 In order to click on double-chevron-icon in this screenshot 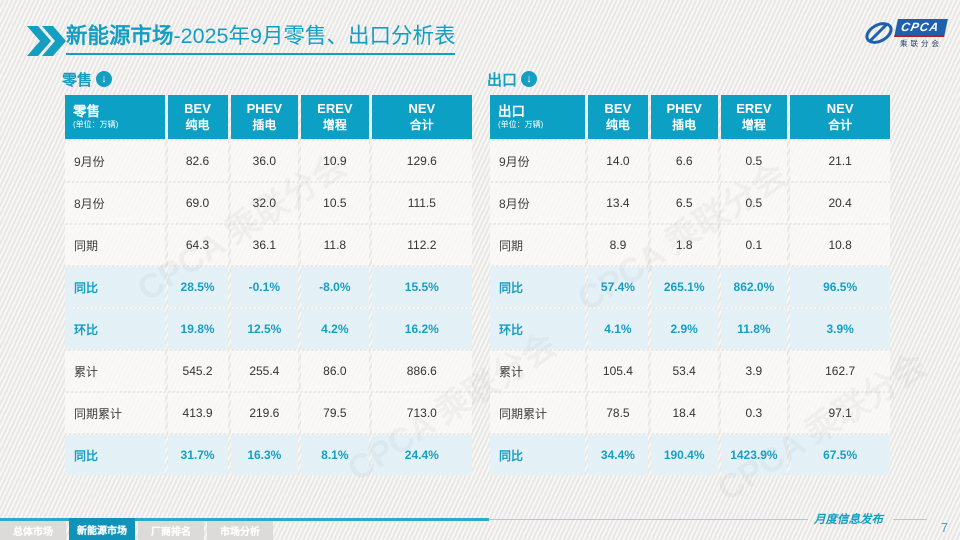, I will do `click(46, 41)`.